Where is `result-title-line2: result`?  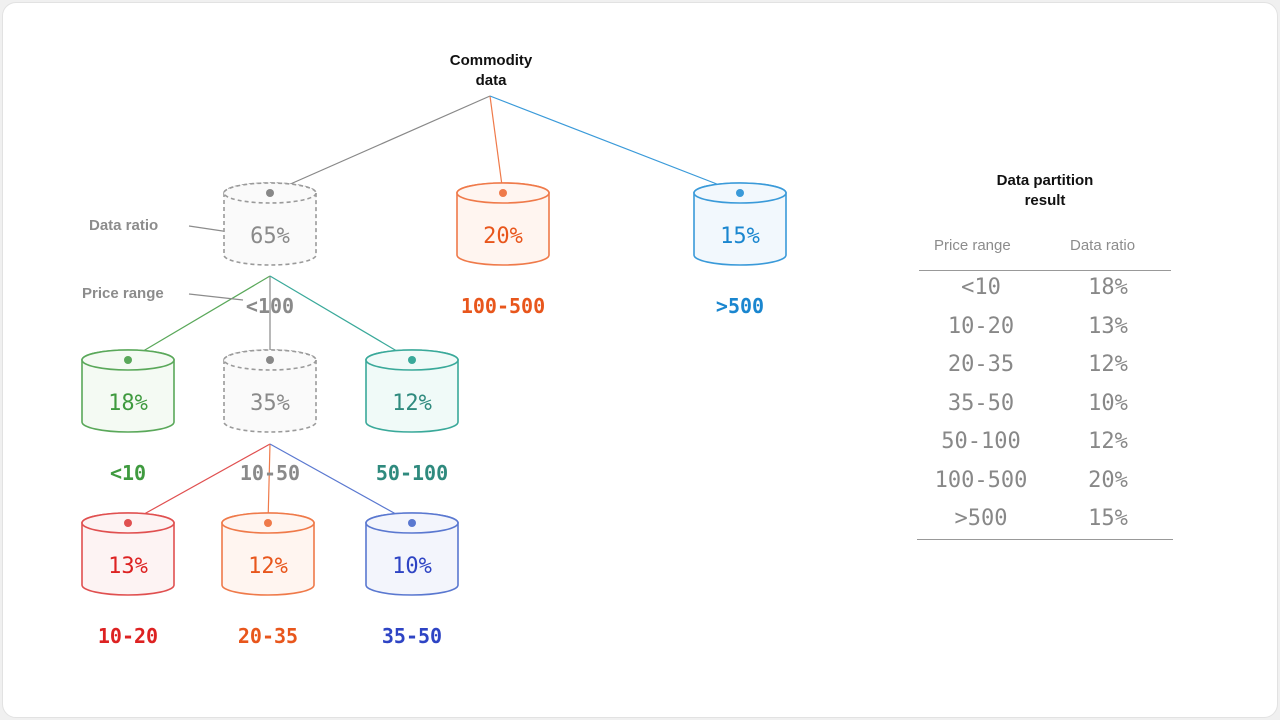 result-title-line2: result is located at coordinates (1045, 200).